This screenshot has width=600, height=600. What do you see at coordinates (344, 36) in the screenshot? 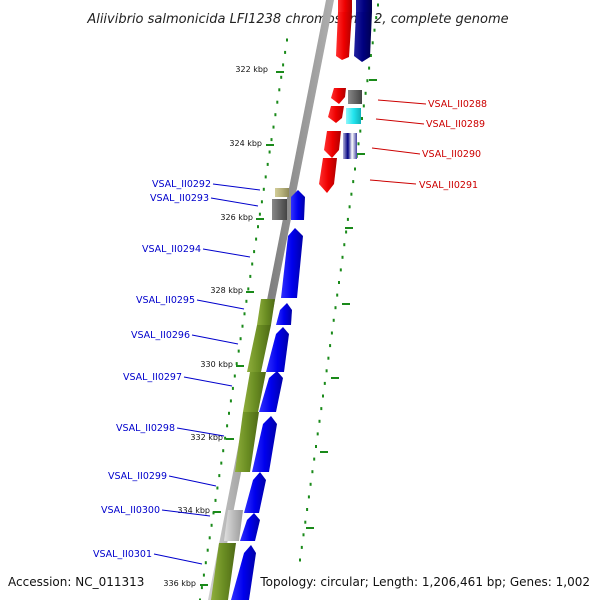
I see `gene-red-partial` at bounding box center [344, 36].